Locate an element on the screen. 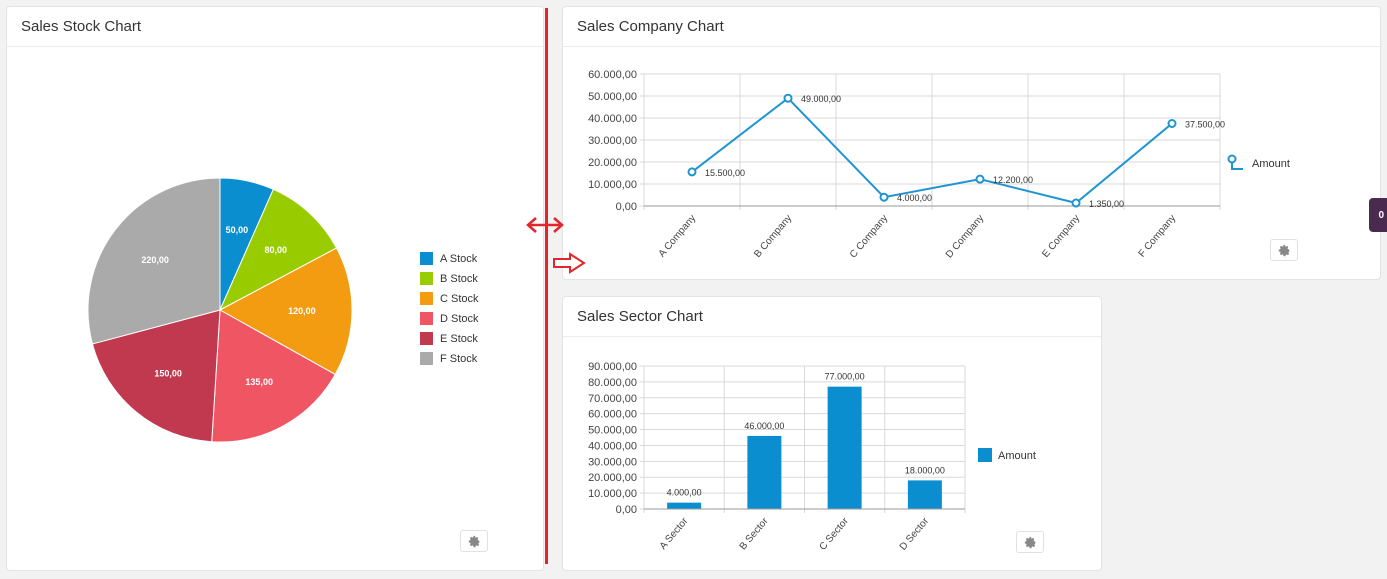 The image size is (1387, 579). legend-label: F Stock is located at coordinates (459, 359).